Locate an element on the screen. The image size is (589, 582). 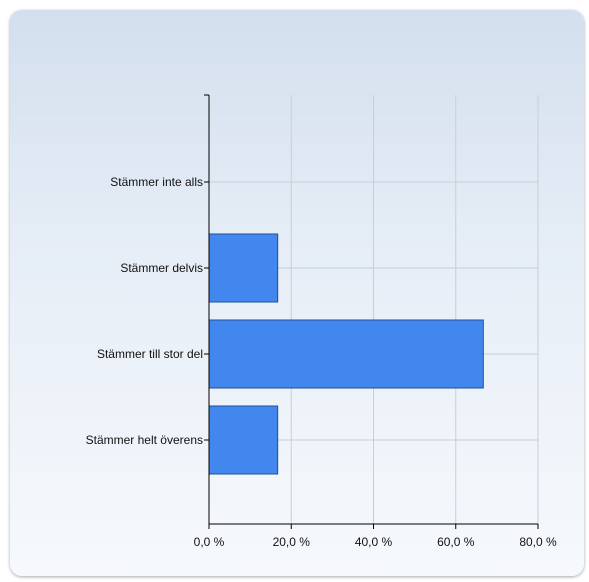
category-label: Stämmer helt överens is located at coordinates (144, 440).